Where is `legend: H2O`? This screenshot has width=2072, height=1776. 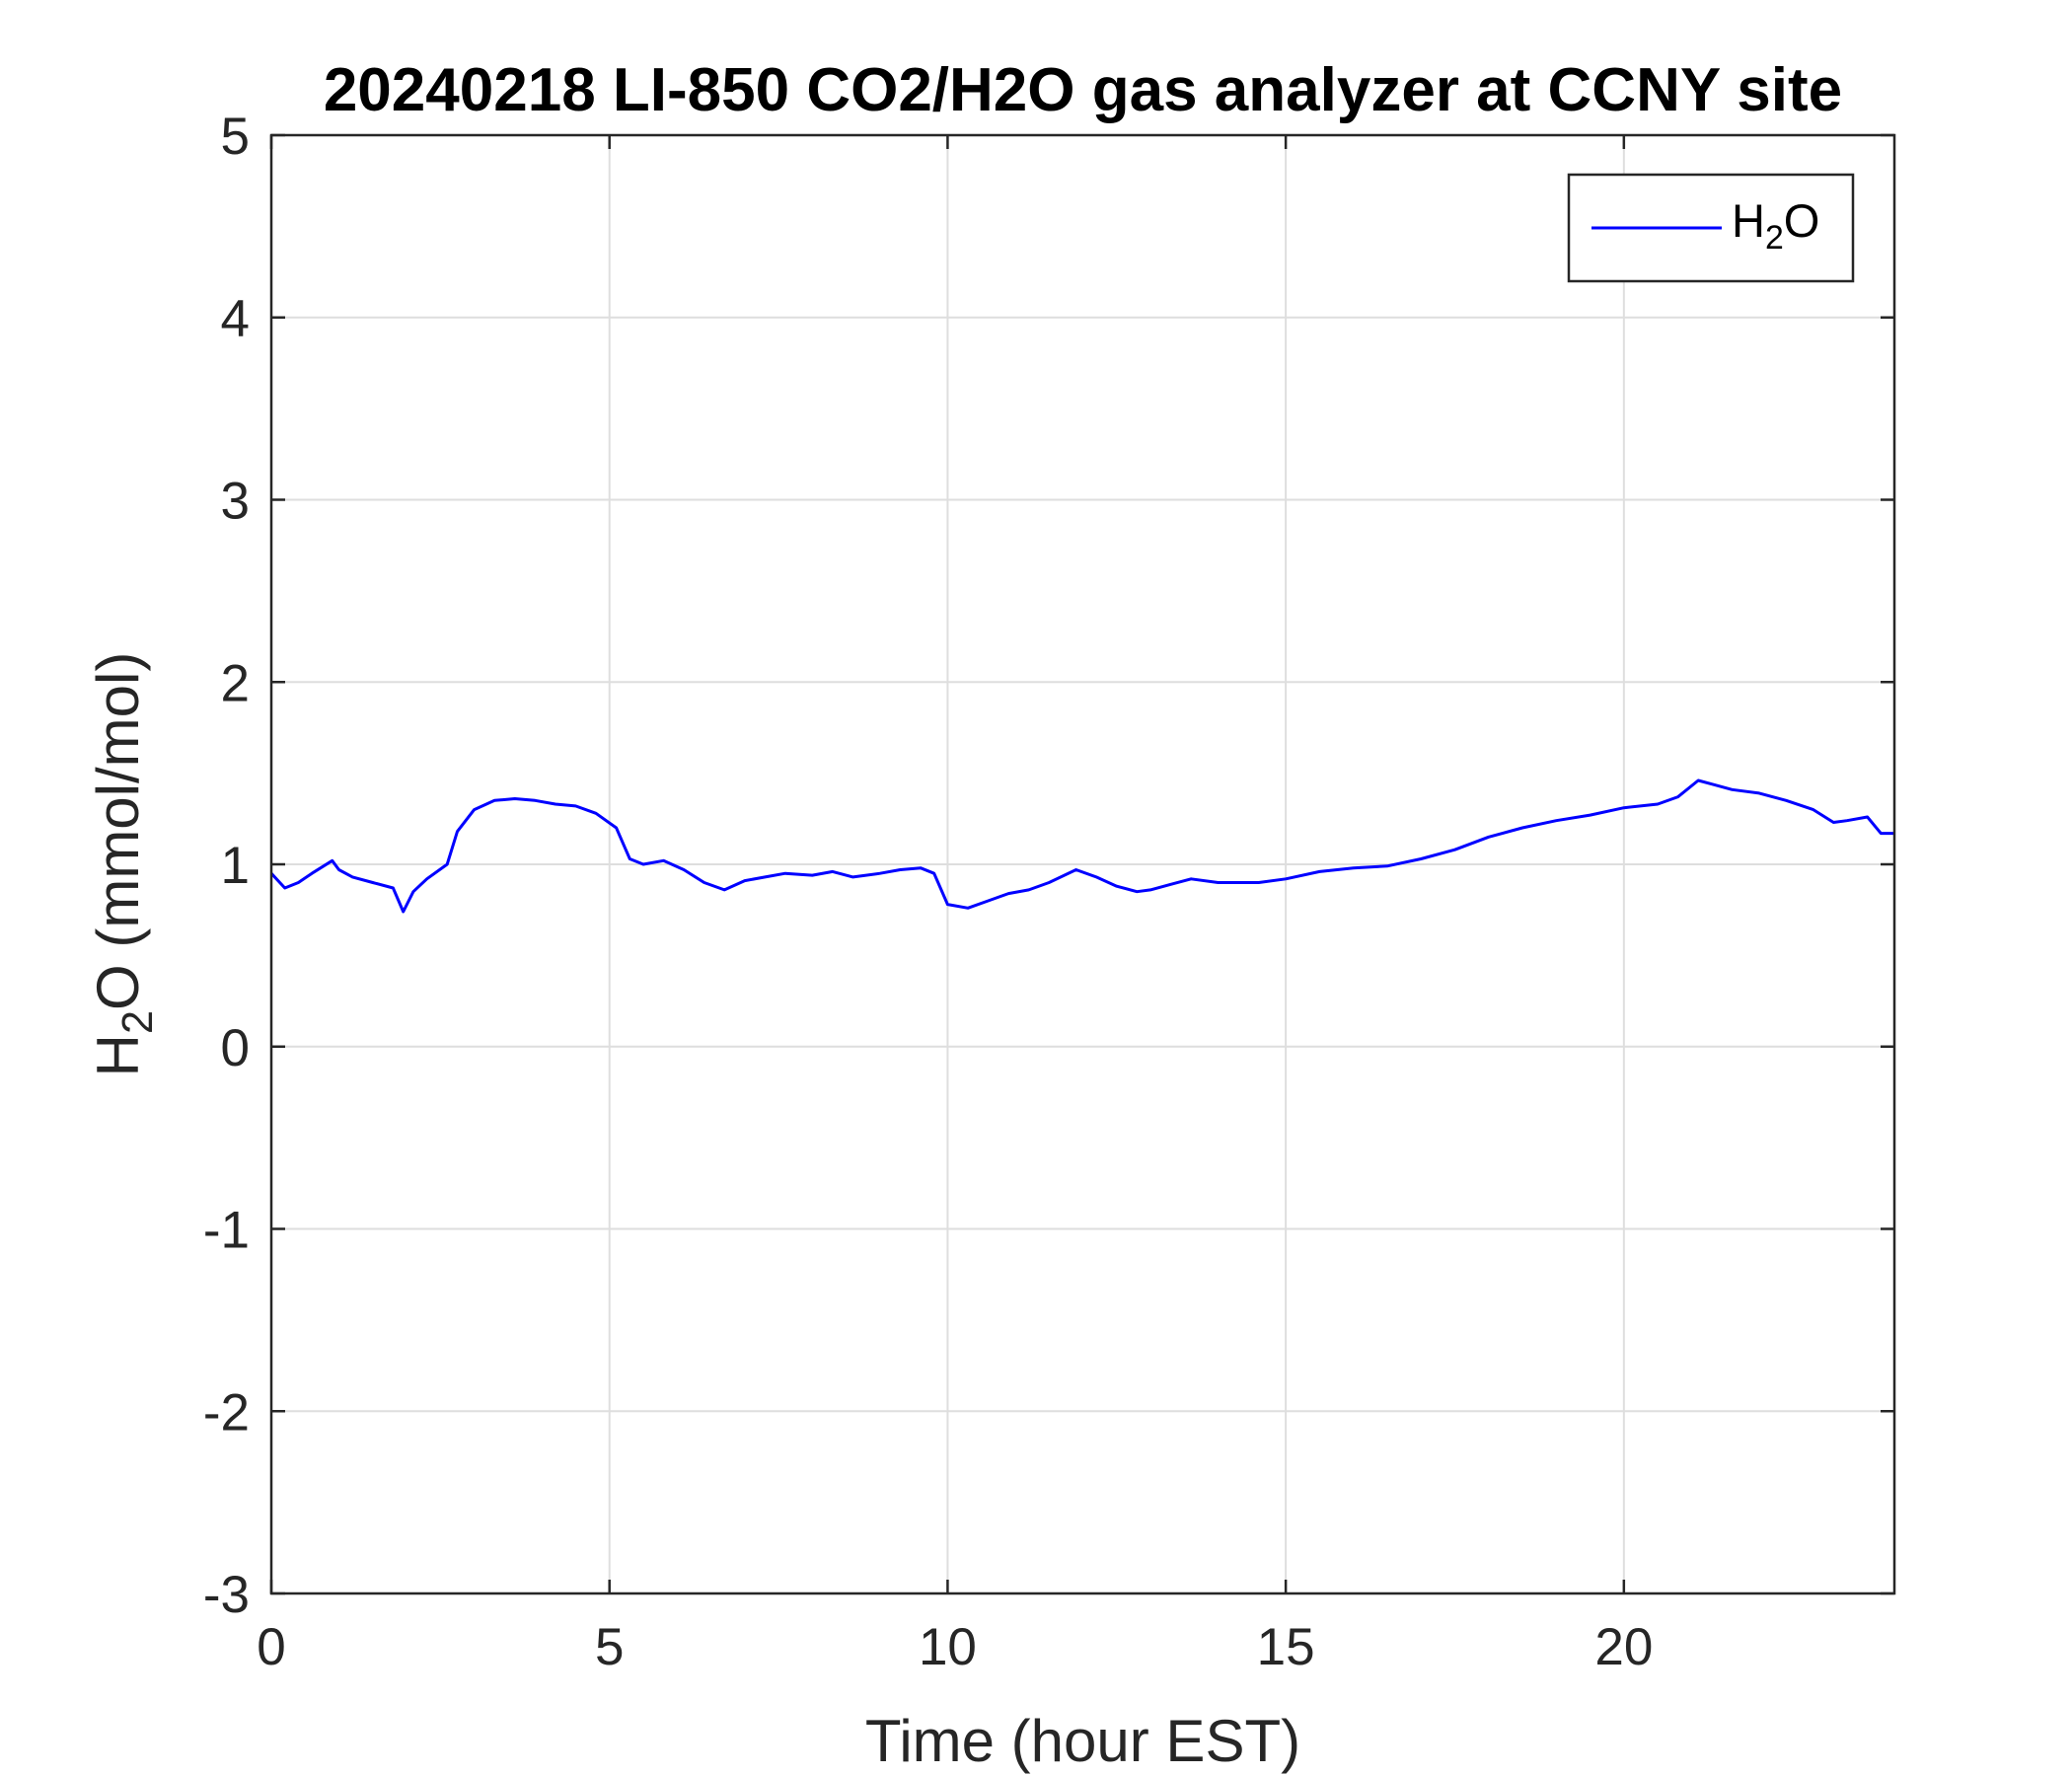 legend: H2O is located at coordinates (1711, 228).